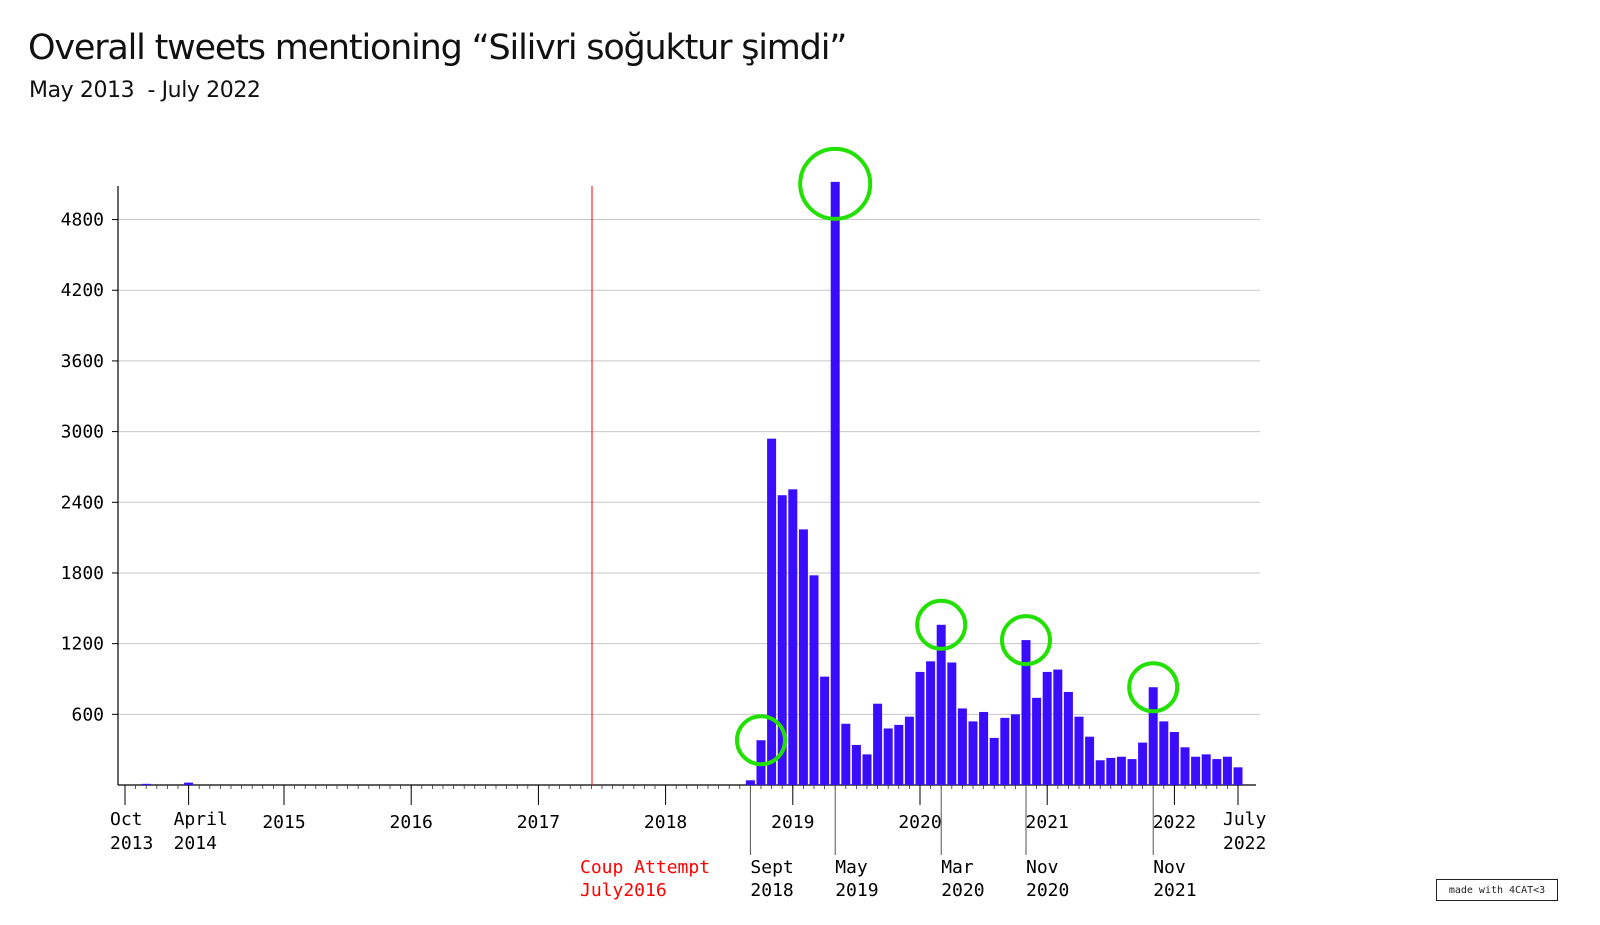  Describe the element at coordinates (957, 867) in the screenshot. I see `event-label: Mar` at that location.